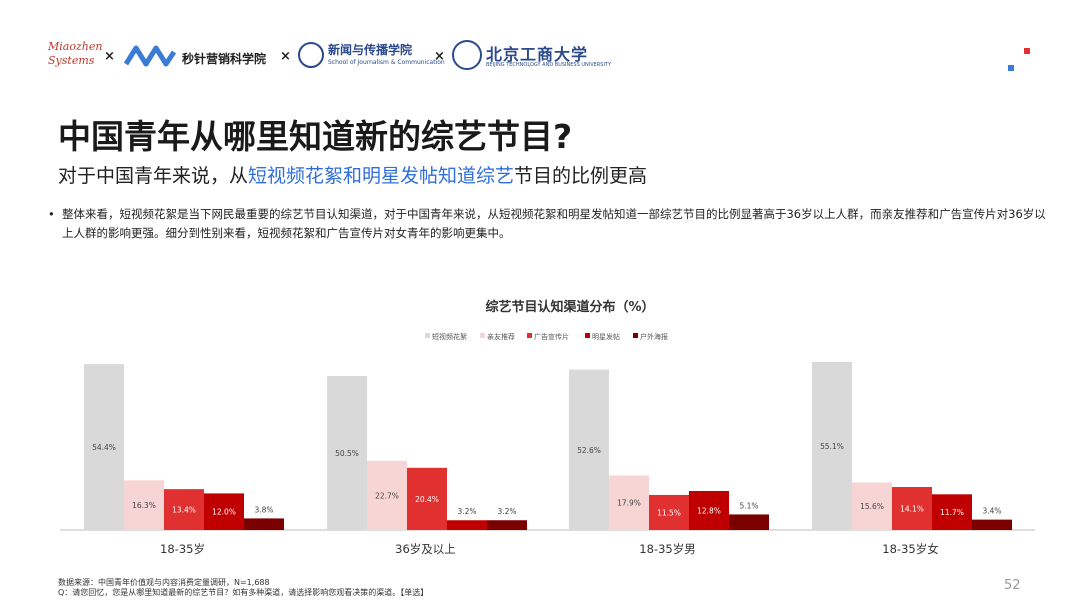 The image size is (1080, 607). I want to click on miaozhen-logo: Miaozhen Systems, so click(75, 54).